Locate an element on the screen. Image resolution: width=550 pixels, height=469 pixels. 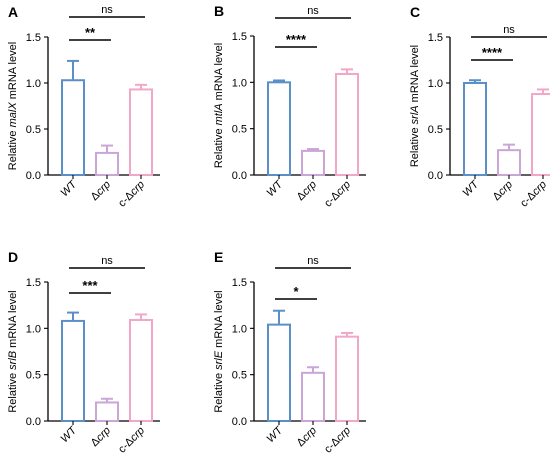
sig-stars: *** is located at coordinates (90, 285).